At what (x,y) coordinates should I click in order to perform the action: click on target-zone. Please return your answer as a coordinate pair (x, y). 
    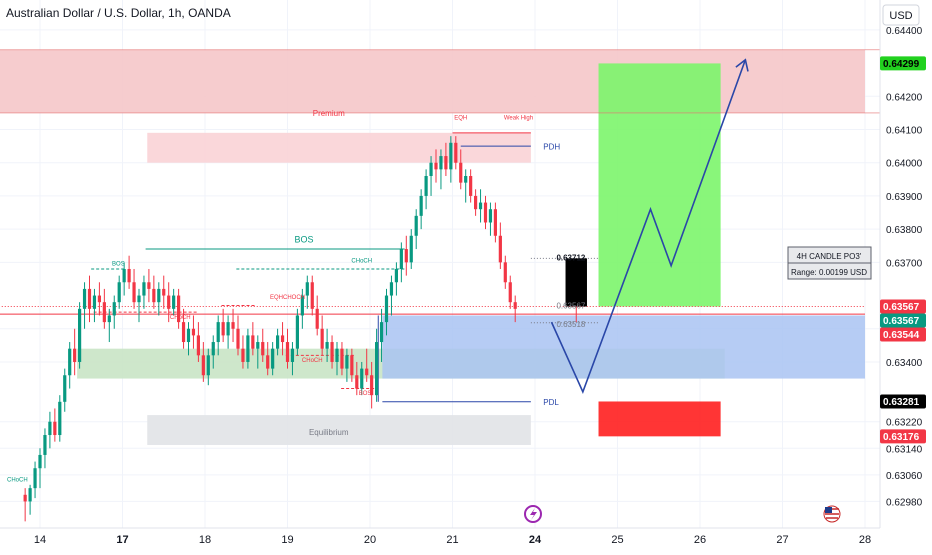
    Looking at the image, I should click on (659, 185).